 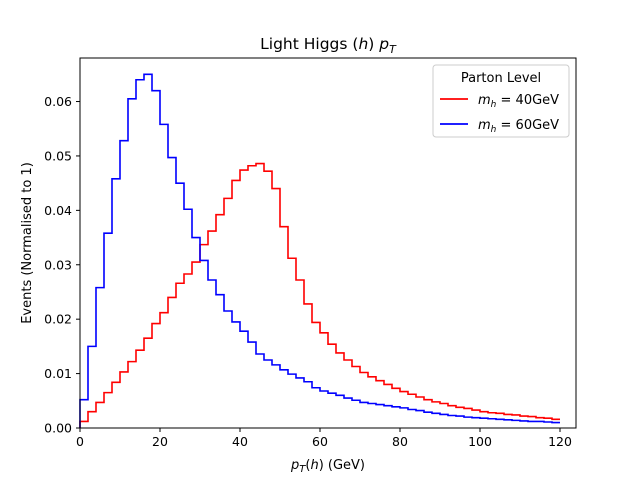 I want to click on y-tick-label: 0.02, so click(x=58, y=319).